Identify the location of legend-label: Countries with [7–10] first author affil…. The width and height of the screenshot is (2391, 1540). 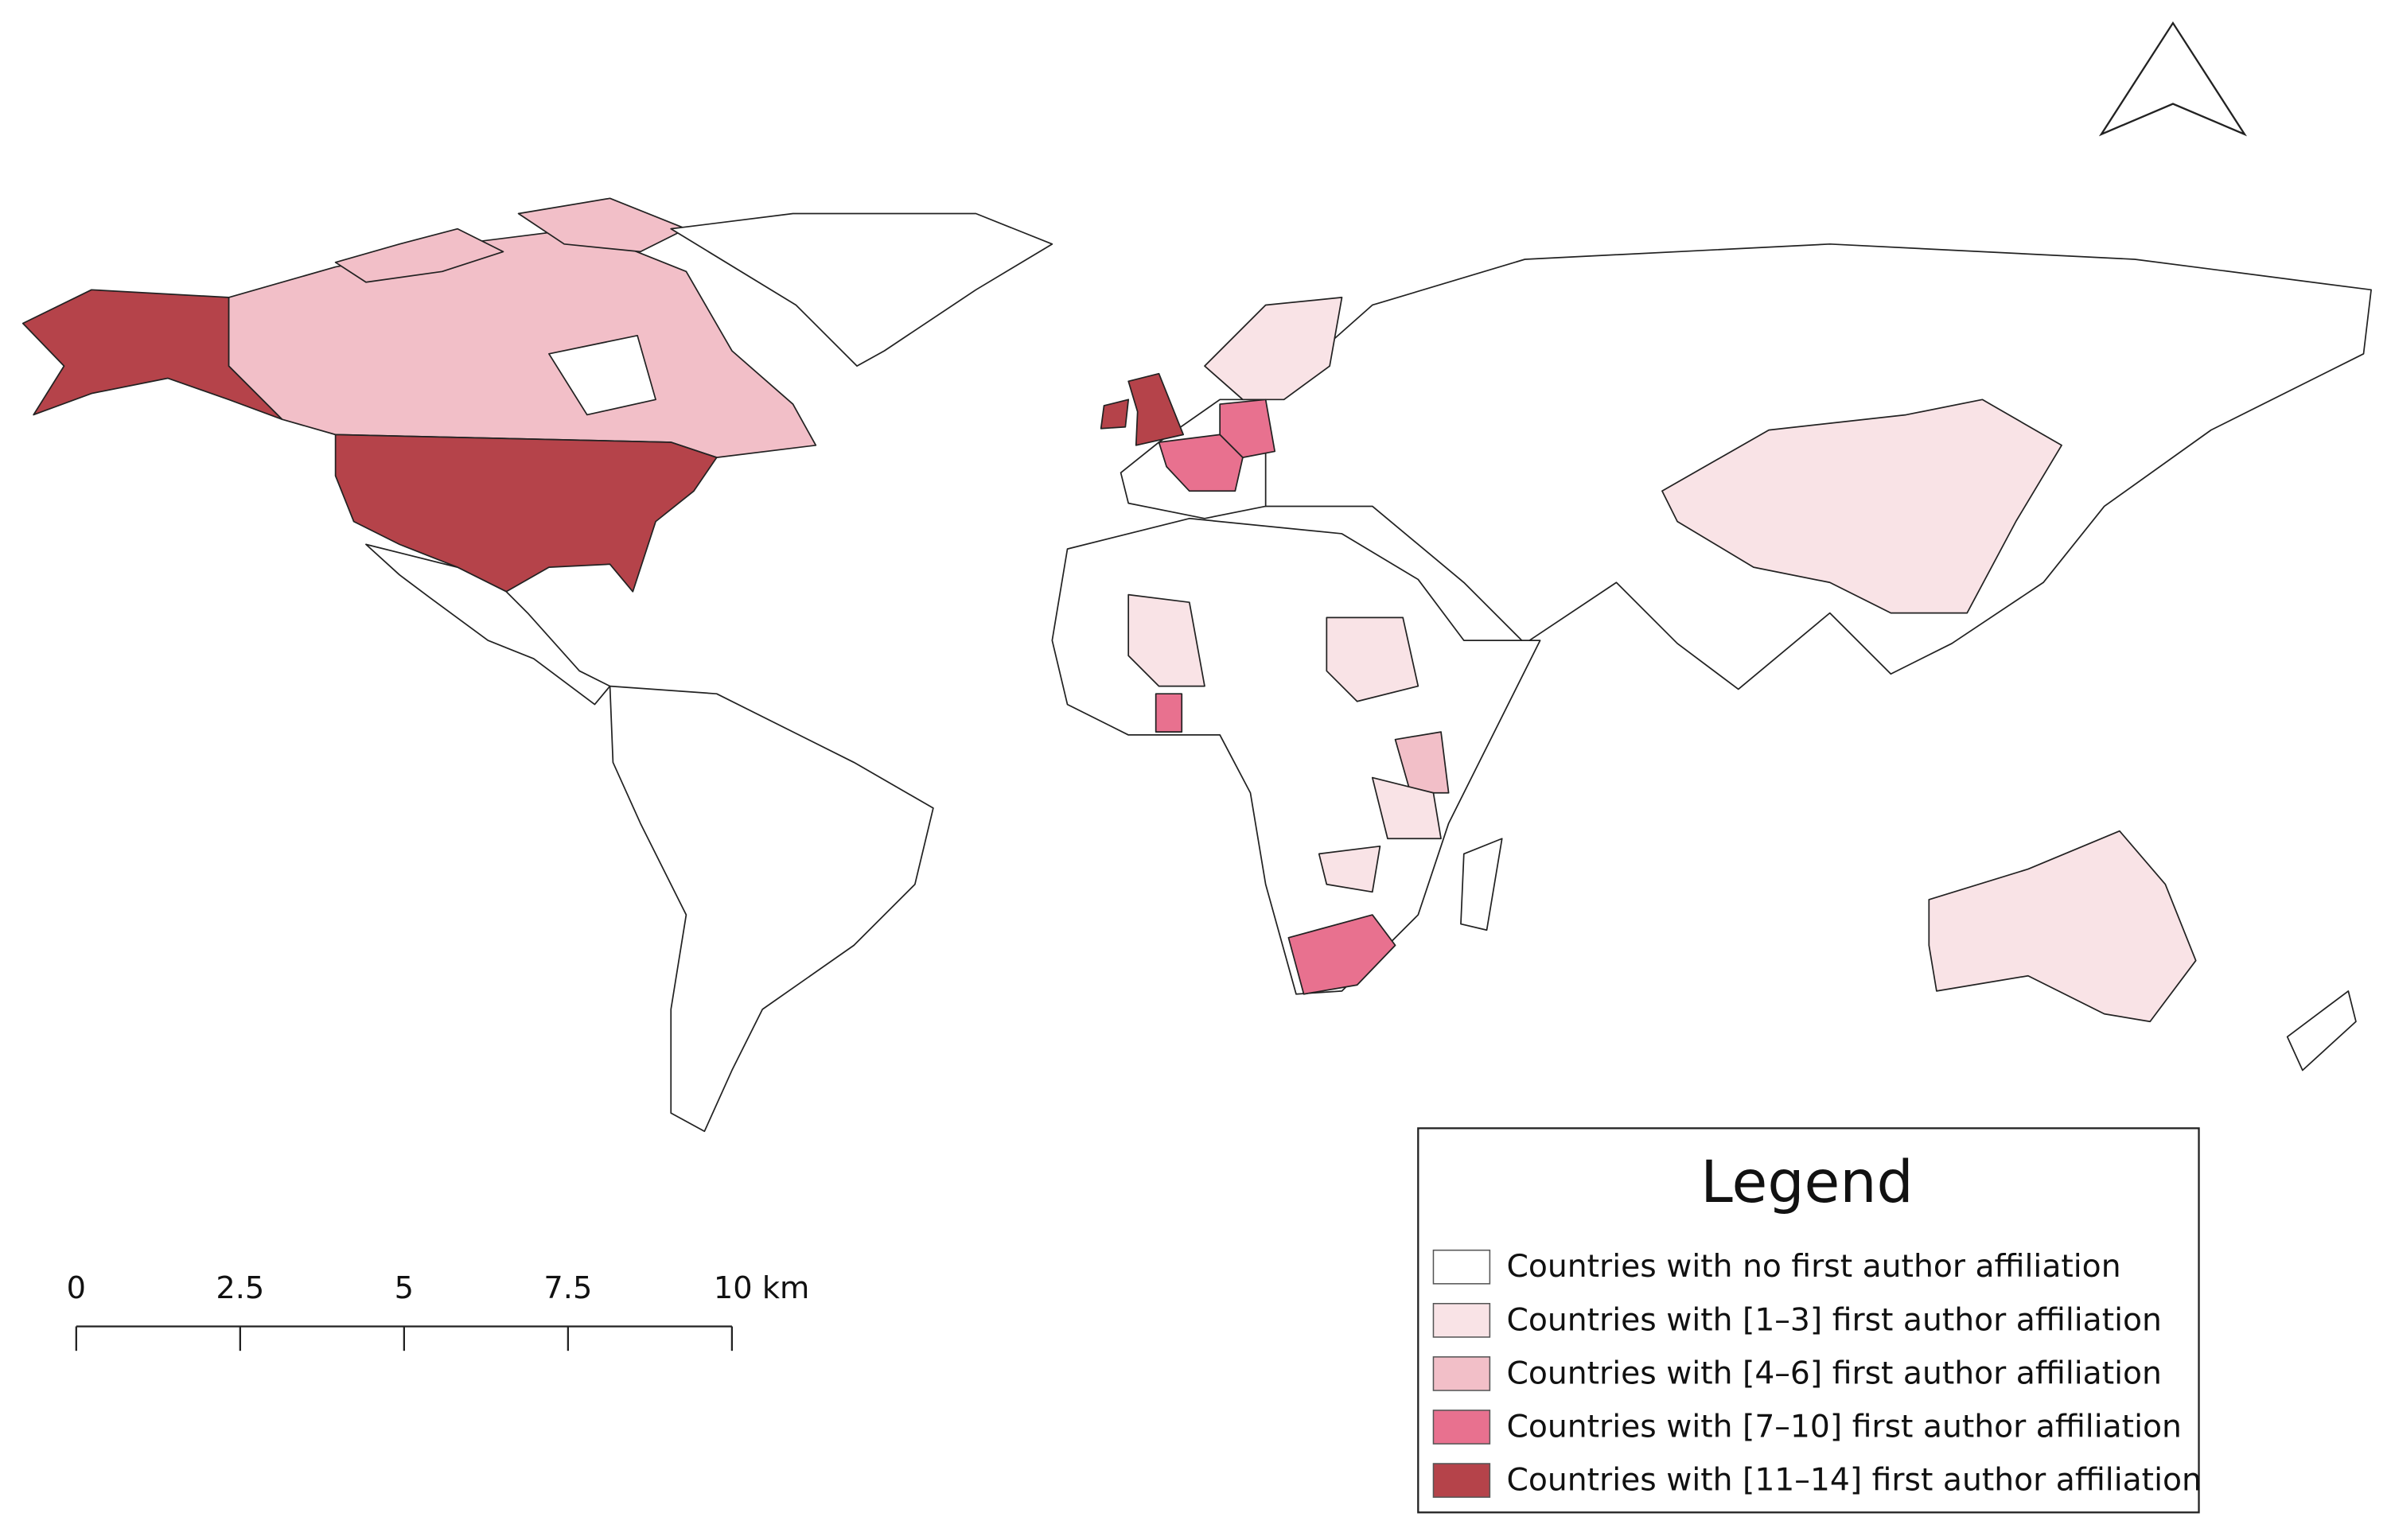
(1844, 1427).